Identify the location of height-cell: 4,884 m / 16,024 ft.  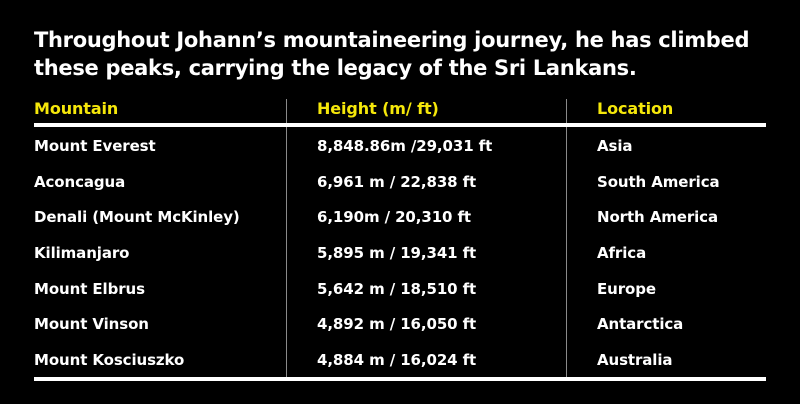
(426, 359).